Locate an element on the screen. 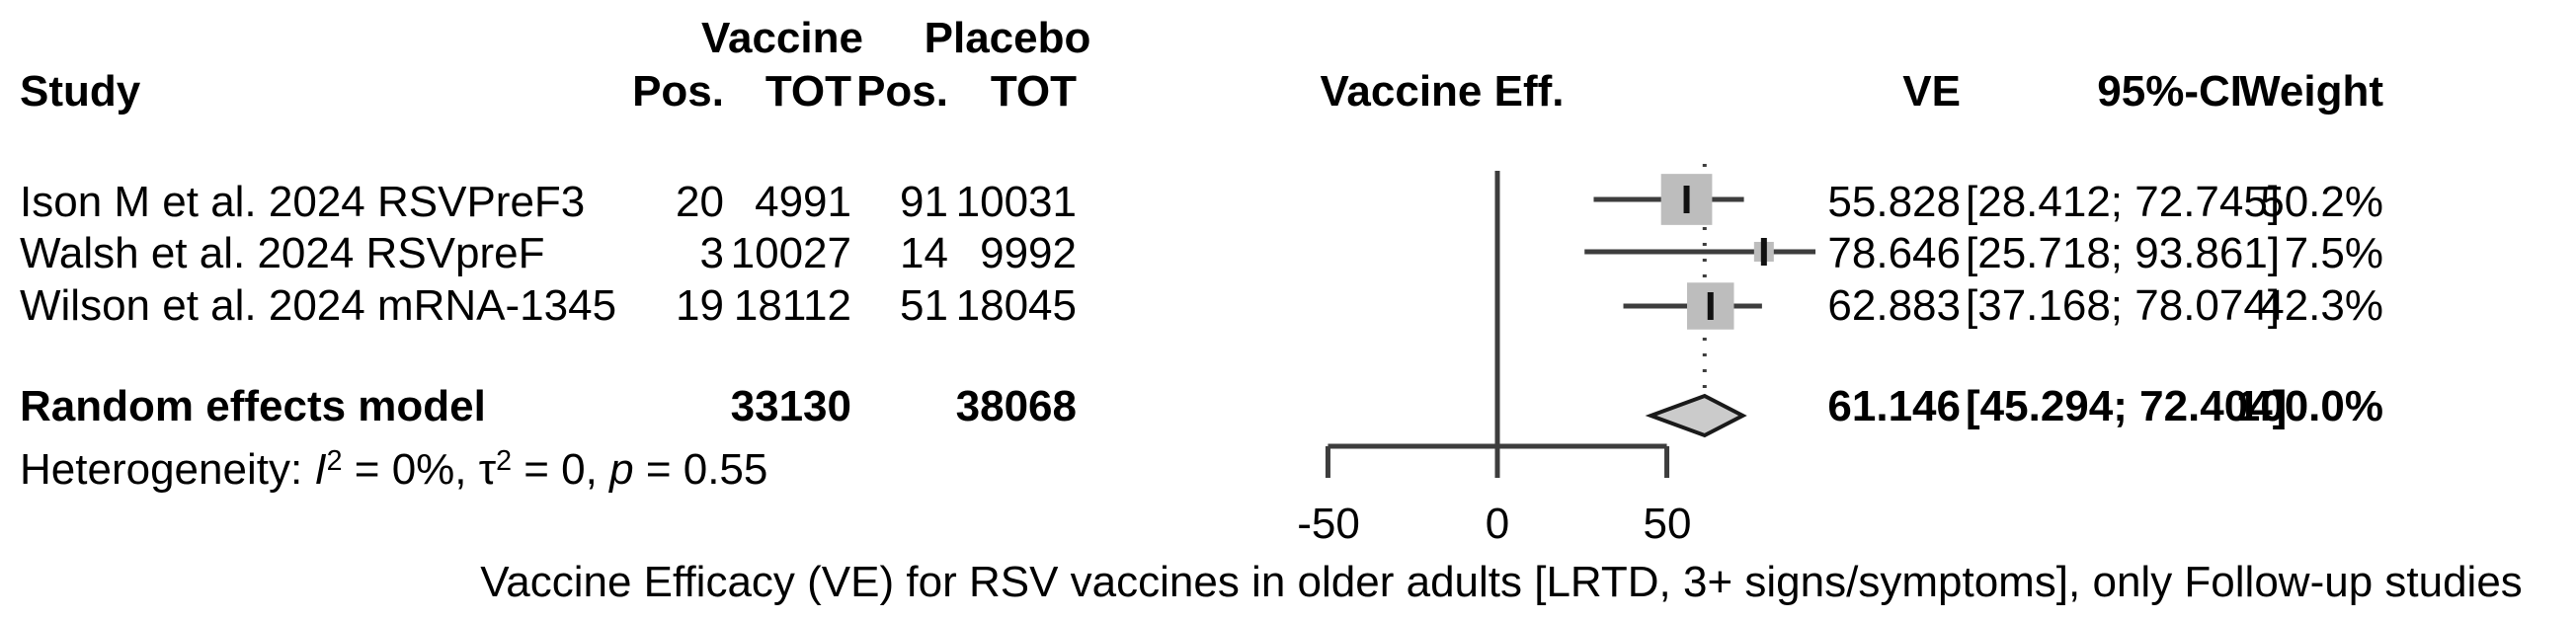 This screenshot has width=2576, height=620. axis-tick-label: -50 is located at coordinates (1328, 524).